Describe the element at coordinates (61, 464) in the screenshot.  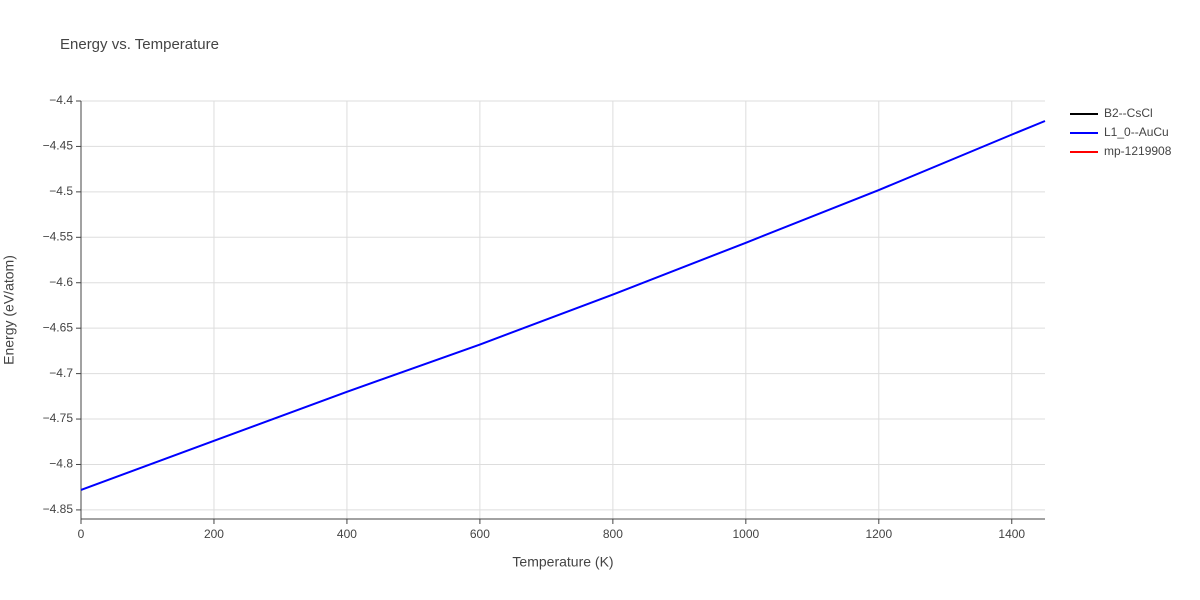
I see `y-tick-label: −4.8` at that location.